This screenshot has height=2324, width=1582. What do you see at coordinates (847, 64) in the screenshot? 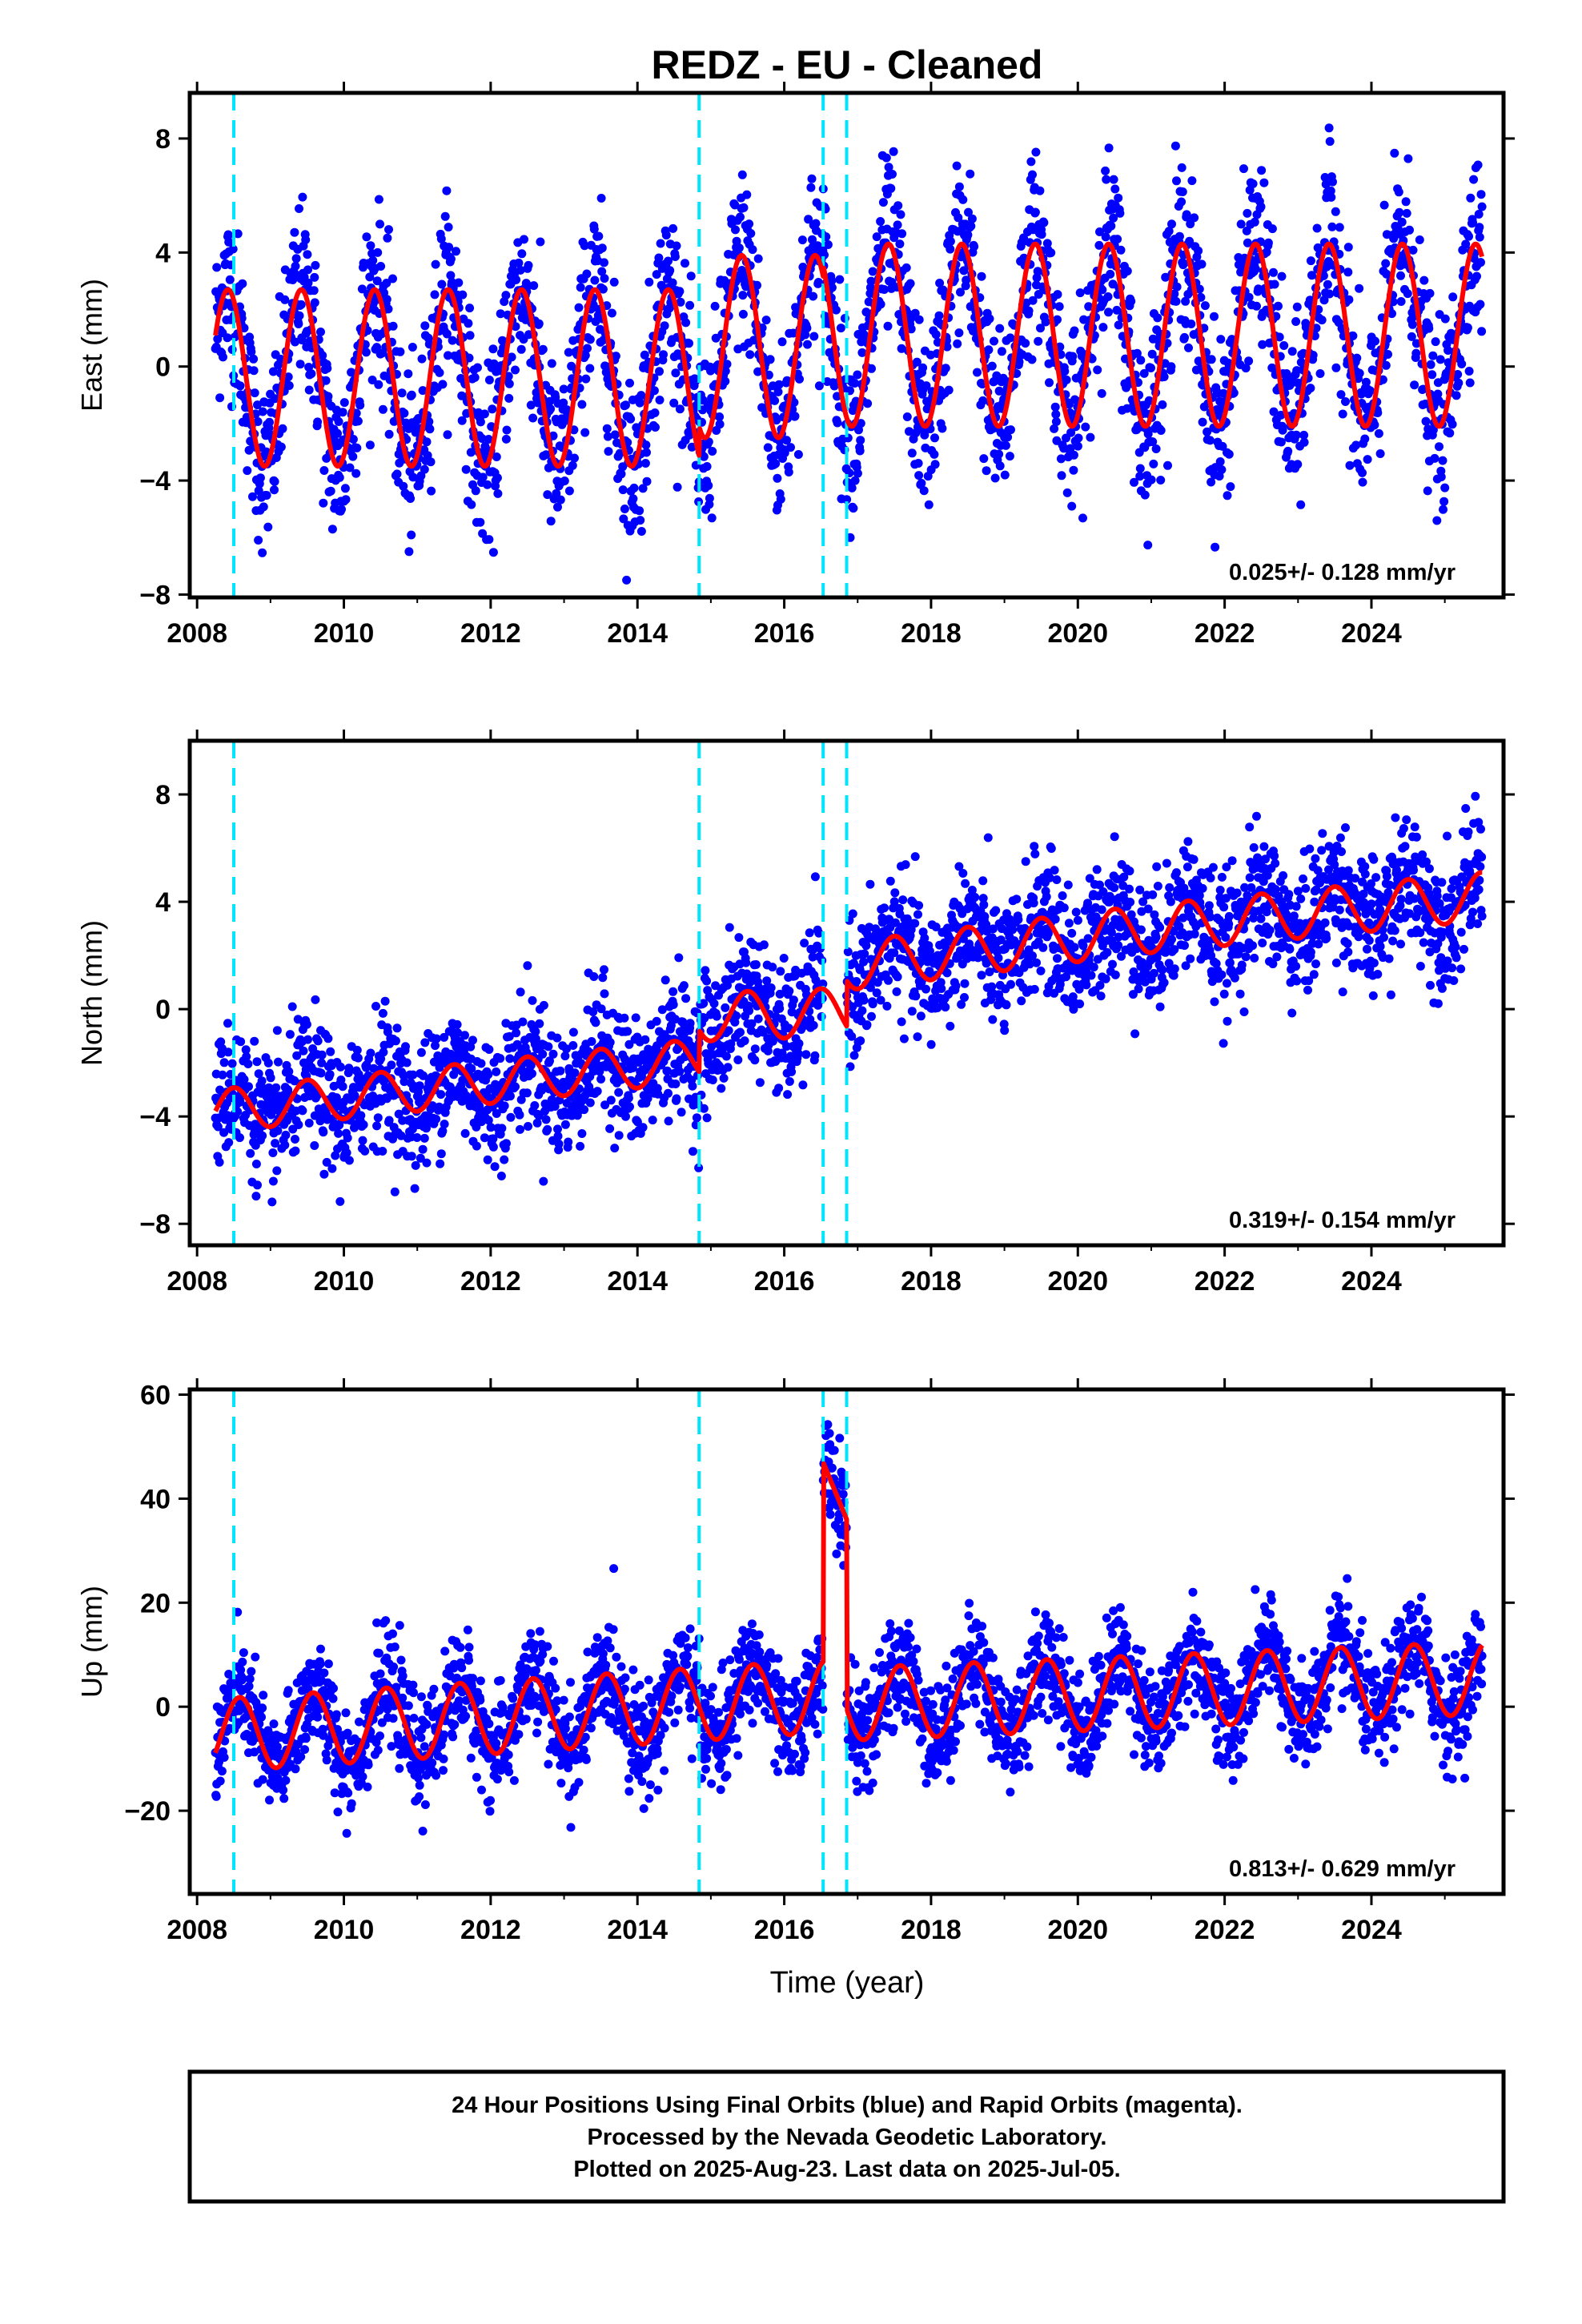
I see `chart-title: REDZ - EU - Cleaned` at bounding box center [847, 64].